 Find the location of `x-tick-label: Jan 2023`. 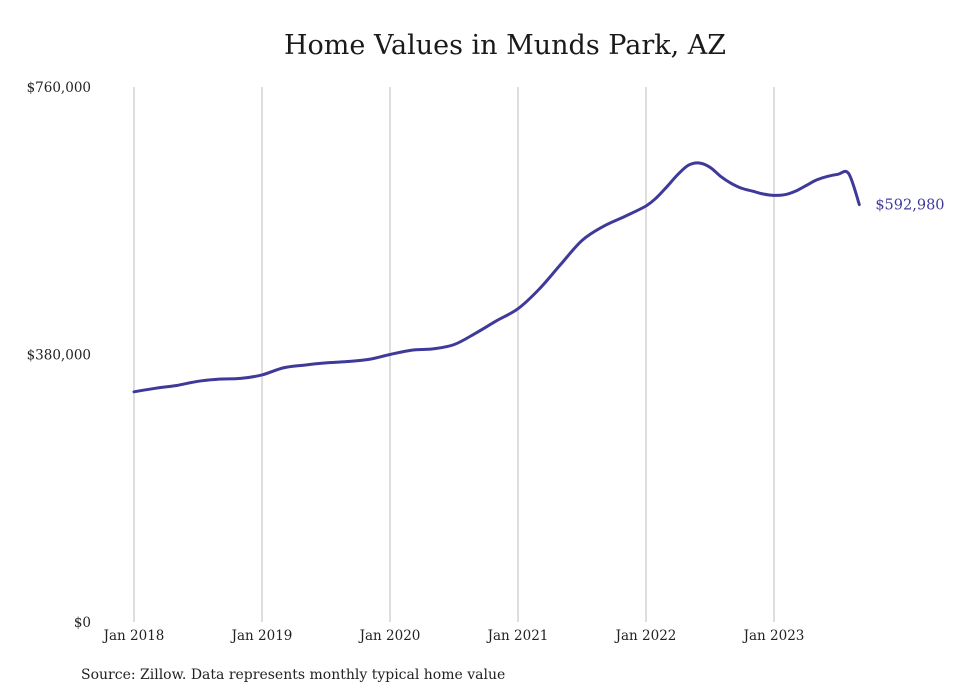

x-tick-label: Jan 2023 is located at coordinates (773, 636).